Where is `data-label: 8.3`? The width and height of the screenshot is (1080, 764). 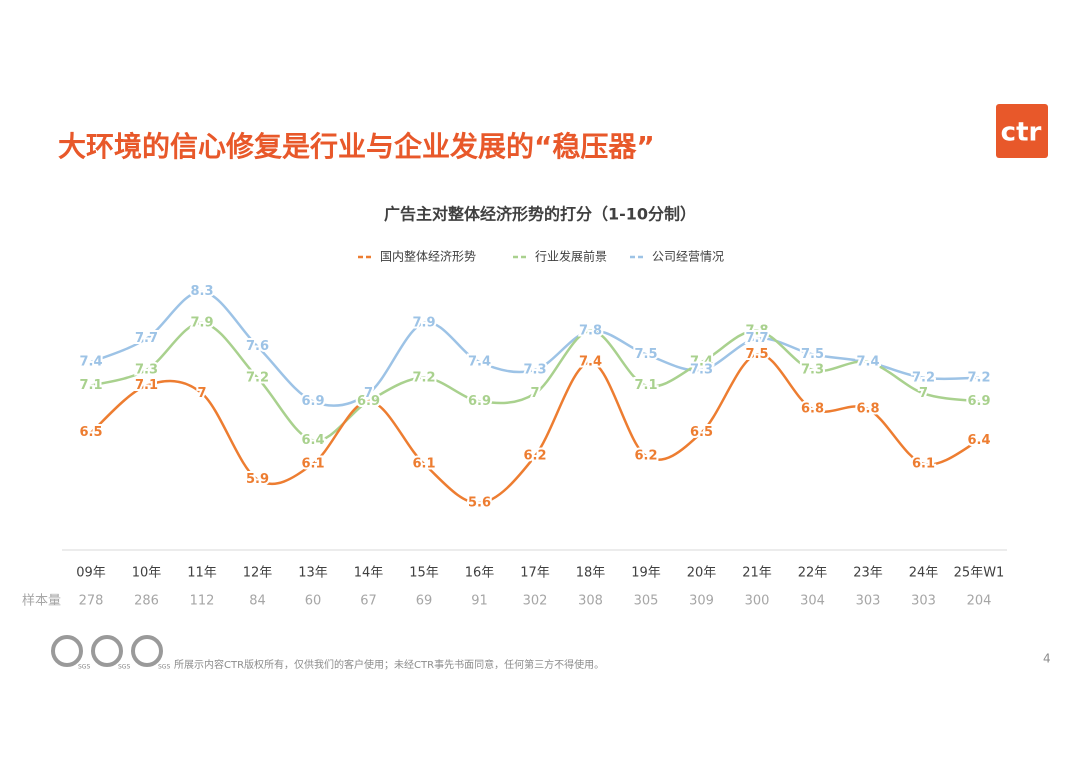 data-label: 8.3 is located at coordinates (201, 291).